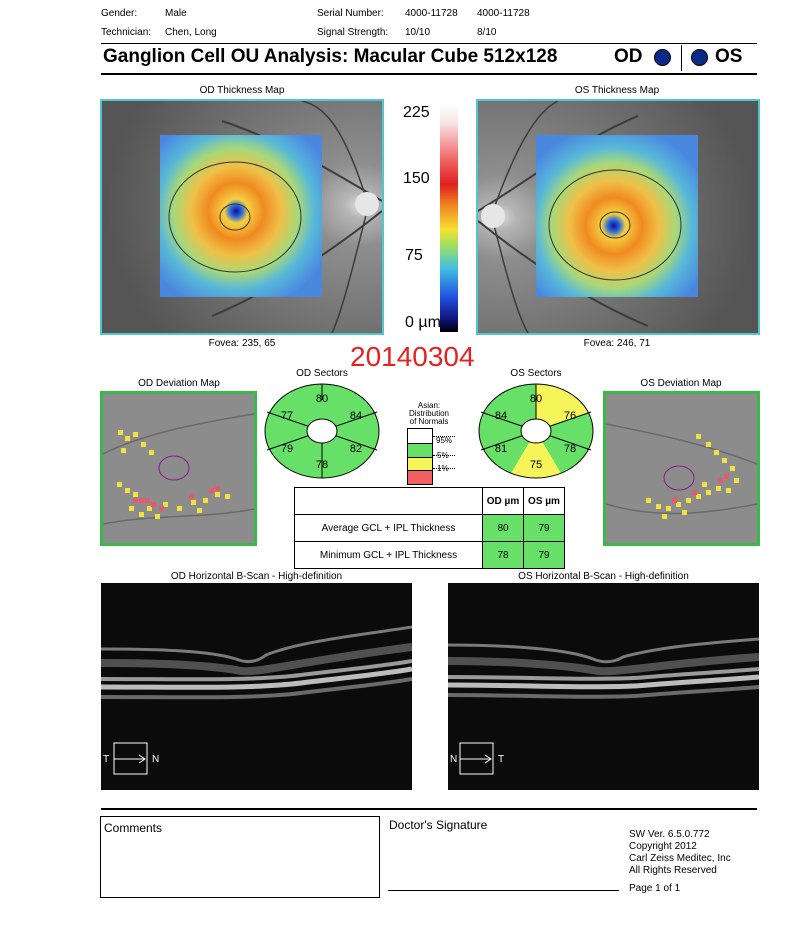 The image size is (812, 947). I want to click on legend-title-line3: of Normals, so click(429, 421).